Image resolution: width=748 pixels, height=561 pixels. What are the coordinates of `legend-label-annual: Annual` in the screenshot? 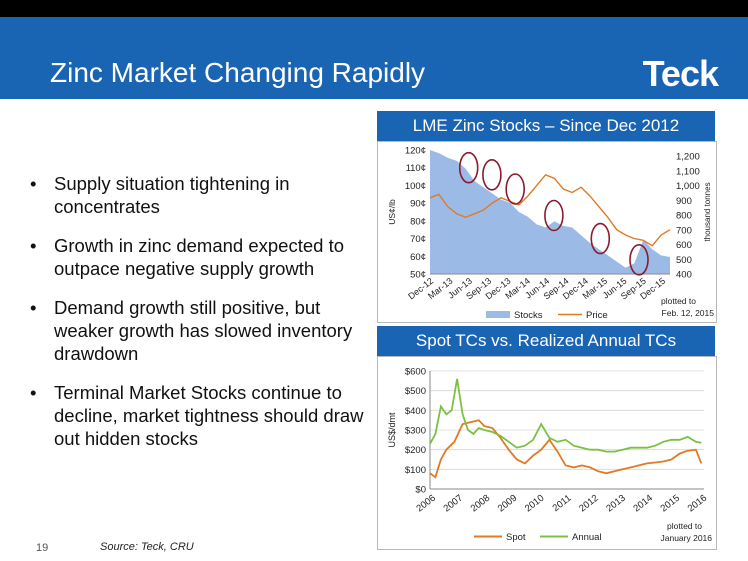 It's located at (587, 537).